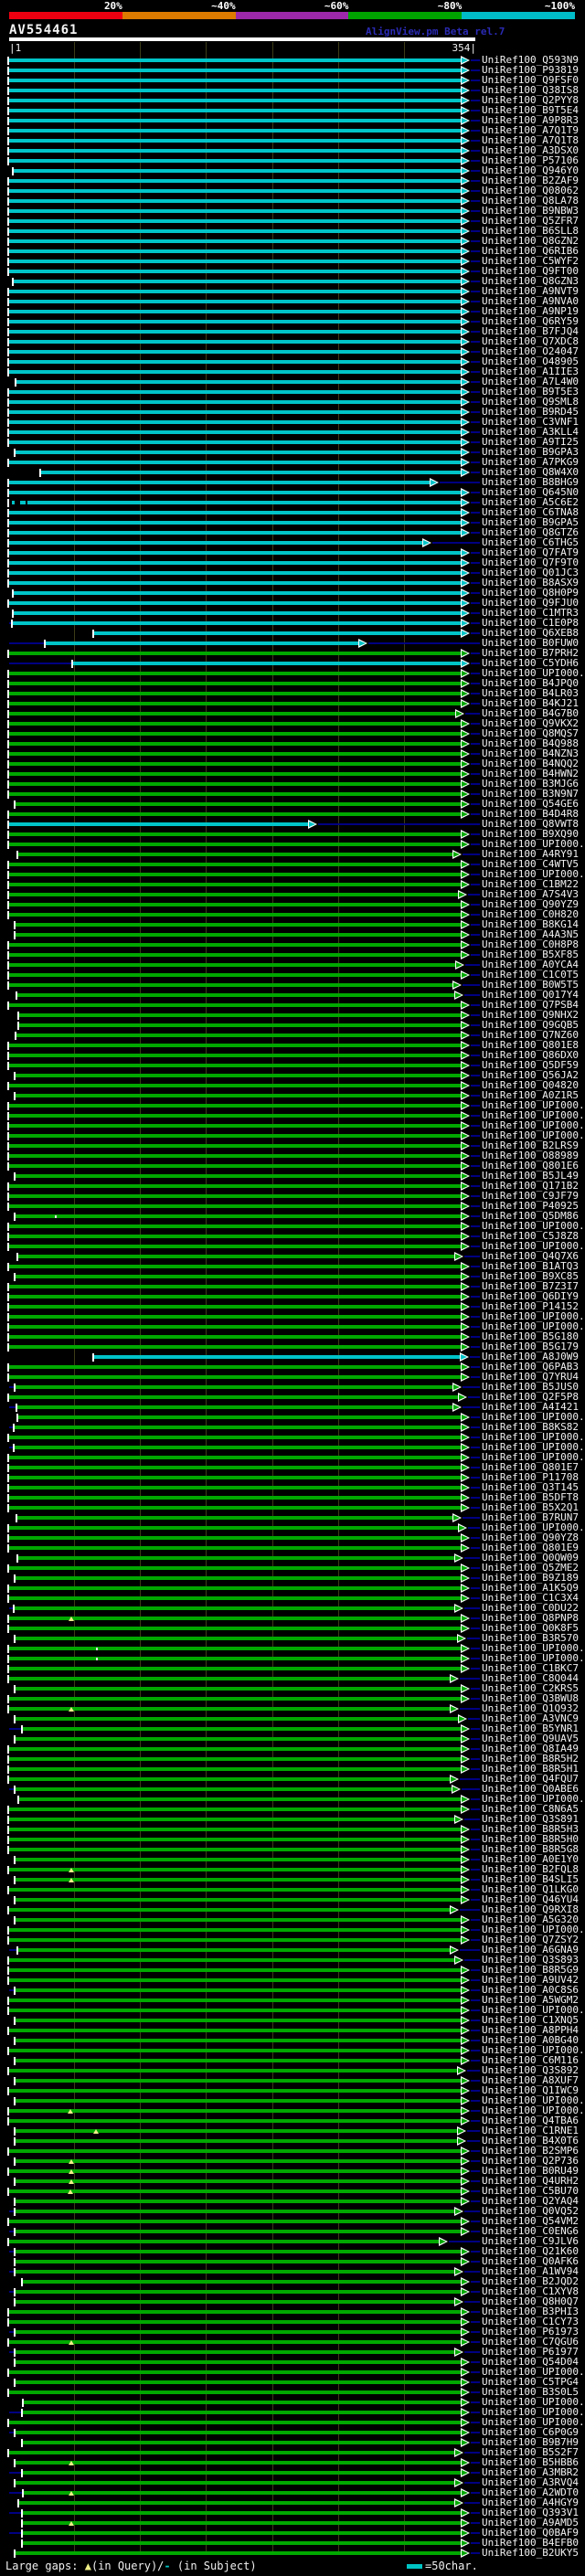 The width and height of the screenshot is (585, 2576). I want to click on hit-label: UniRef100_A2WDT0, so click(531, 2492).